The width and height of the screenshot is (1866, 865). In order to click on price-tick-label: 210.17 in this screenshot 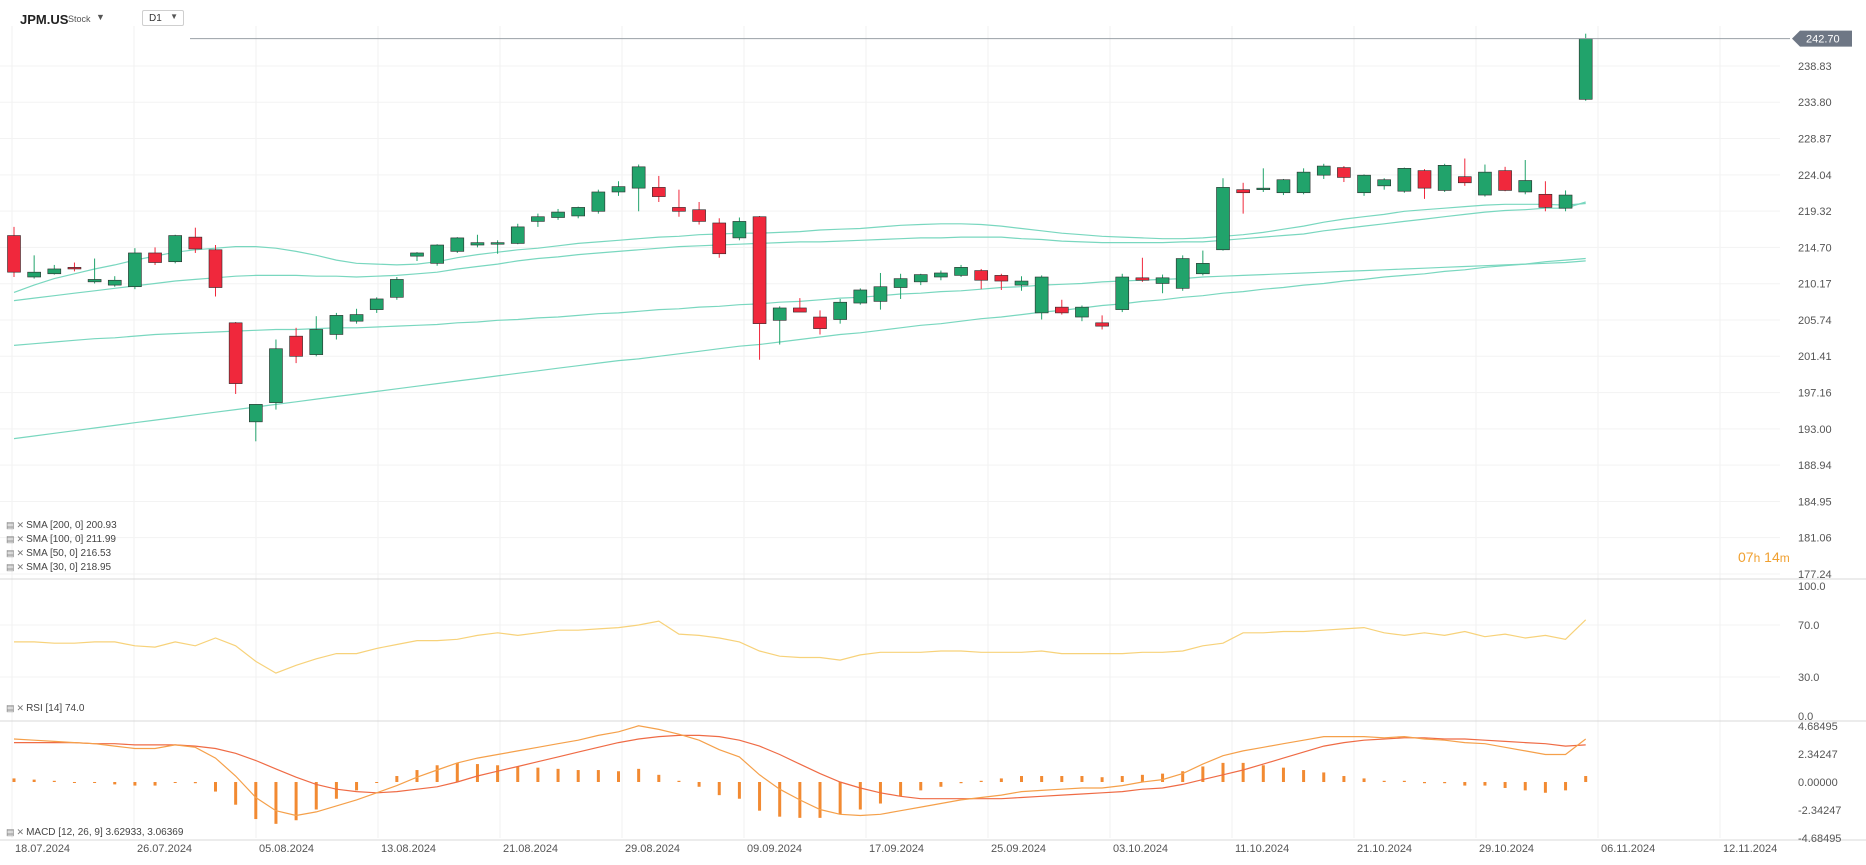, I will do `click(1815, 285)`.